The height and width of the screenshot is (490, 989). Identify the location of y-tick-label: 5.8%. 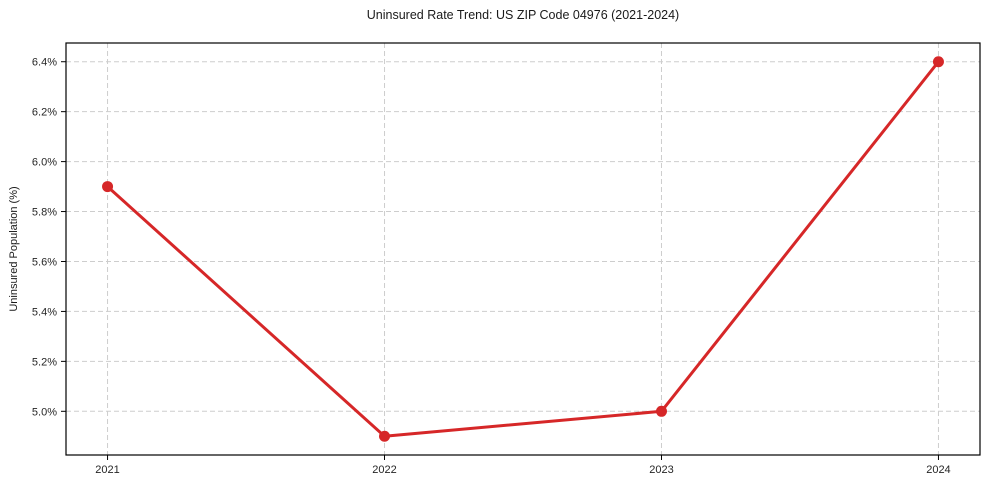
(44, 213).